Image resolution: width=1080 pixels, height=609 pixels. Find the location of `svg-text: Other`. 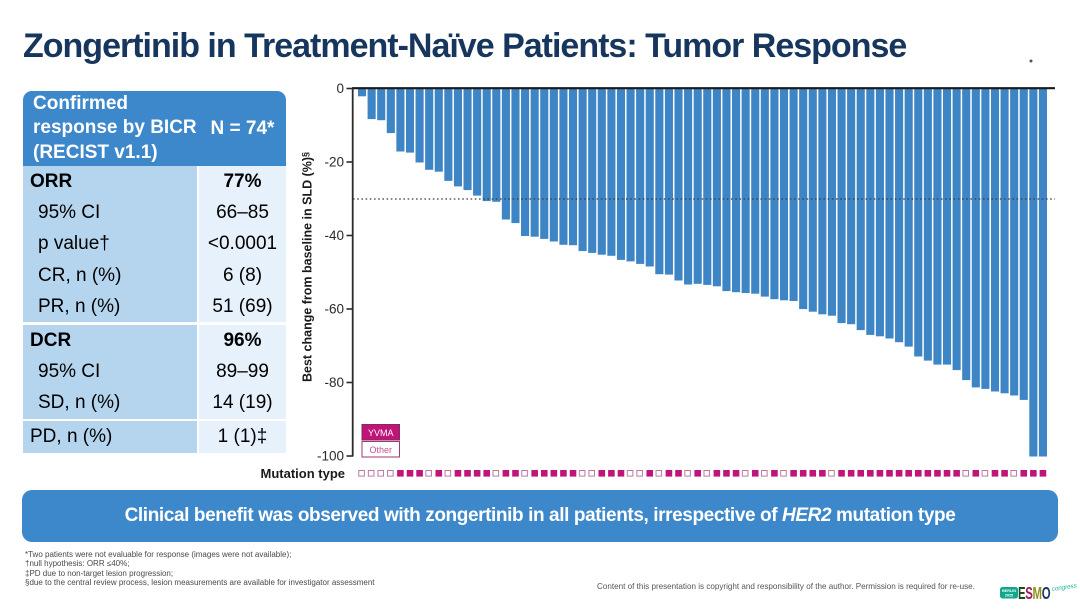

svg-text: Other is located at coordinates (380, 450).